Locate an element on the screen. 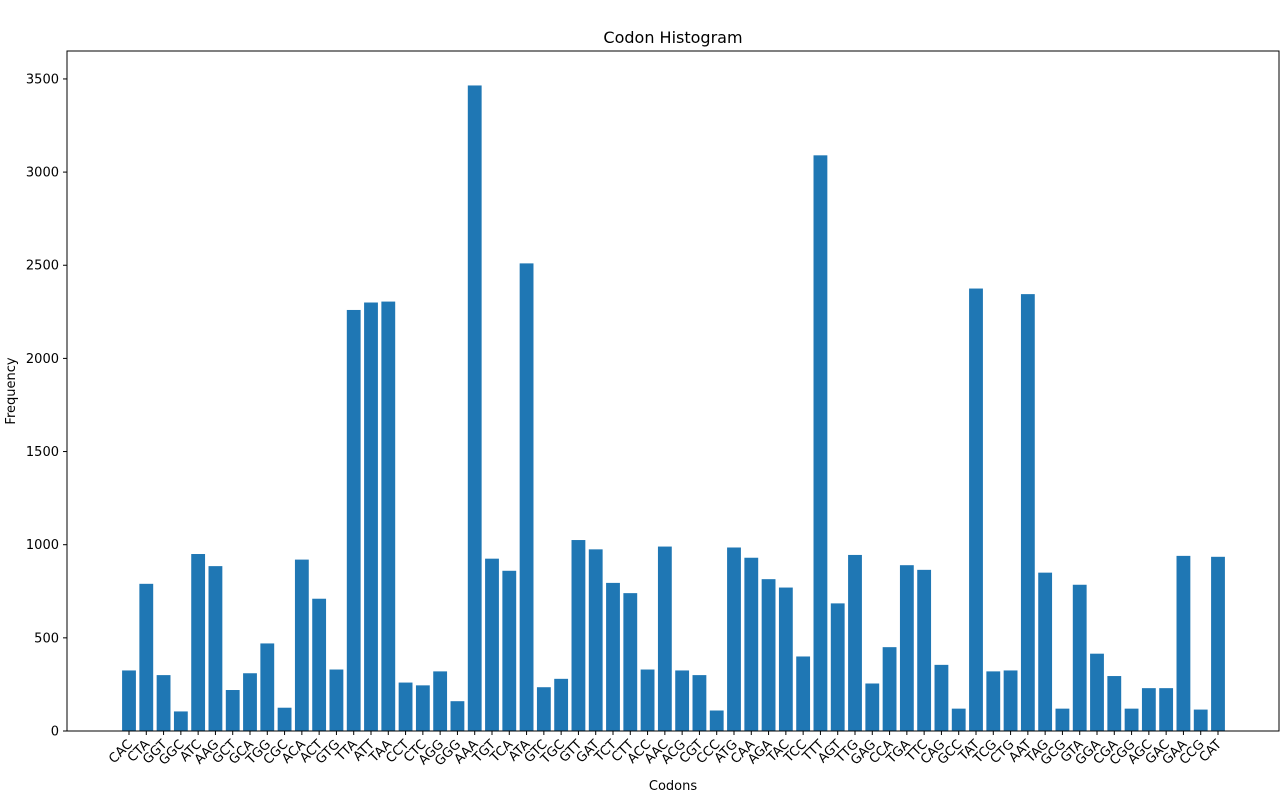  bar-gac is located at coordinates (1166, 709).